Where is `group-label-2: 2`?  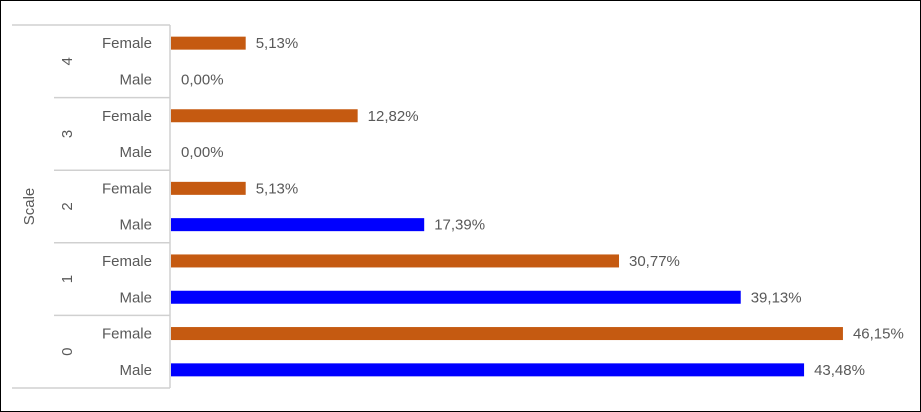 group-label-2: 2 is located at coordinates (67, 206).